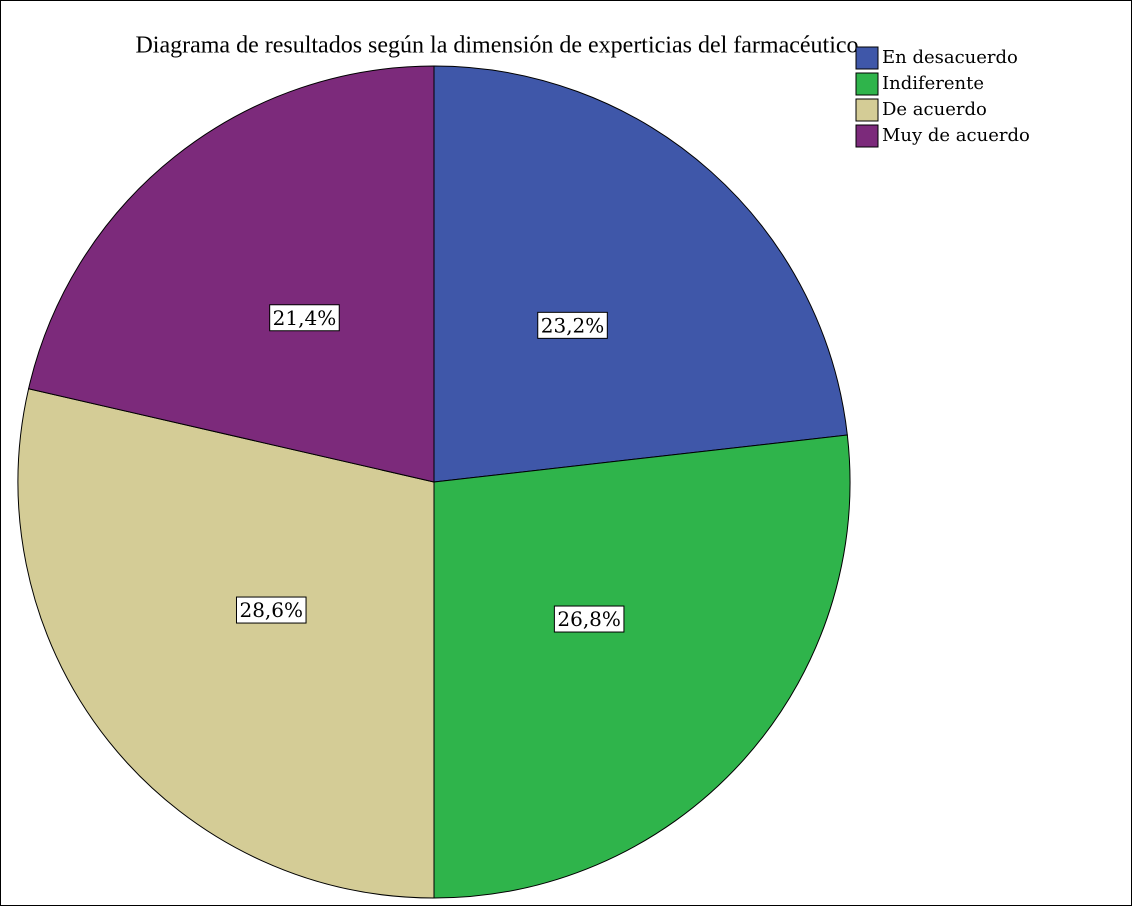 Image resolution: width=1132 pixels, height=906 pixels. I want to click on value-label: 23,2%, so click(573, 325).